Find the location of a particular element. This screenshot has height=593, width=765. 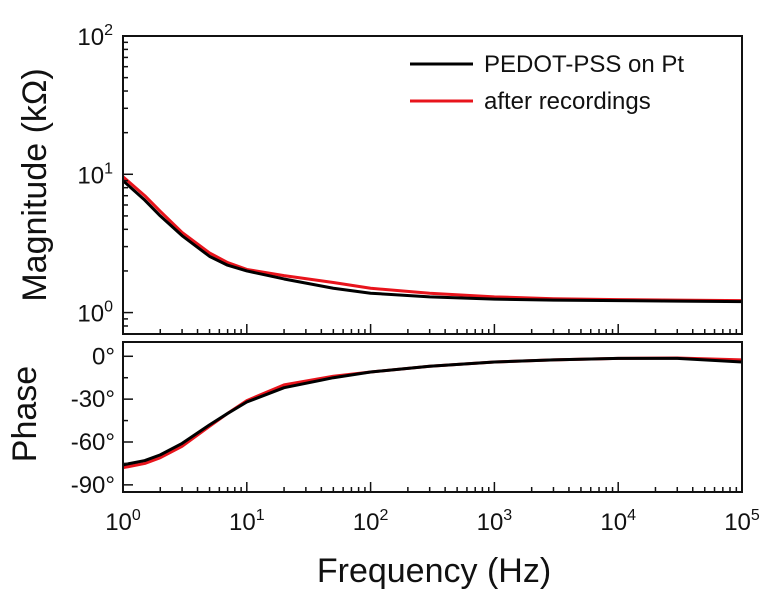

phase-y-tick-label: -60° is located at coordinates (93, 442).